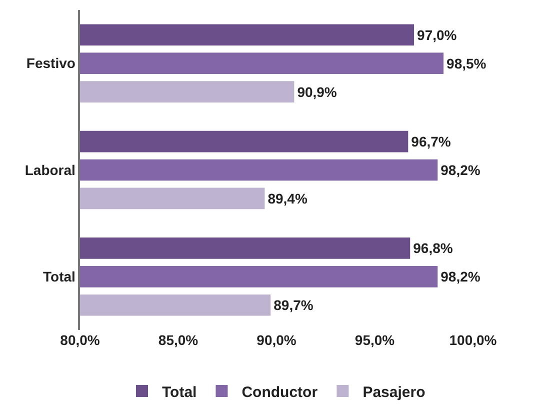 This screenshot has width=538, height=418. What do you see at coordinates (473, 340) in the screenshot?
I see `x-tick-label: 100,0%` at bounding box center [473, 340].